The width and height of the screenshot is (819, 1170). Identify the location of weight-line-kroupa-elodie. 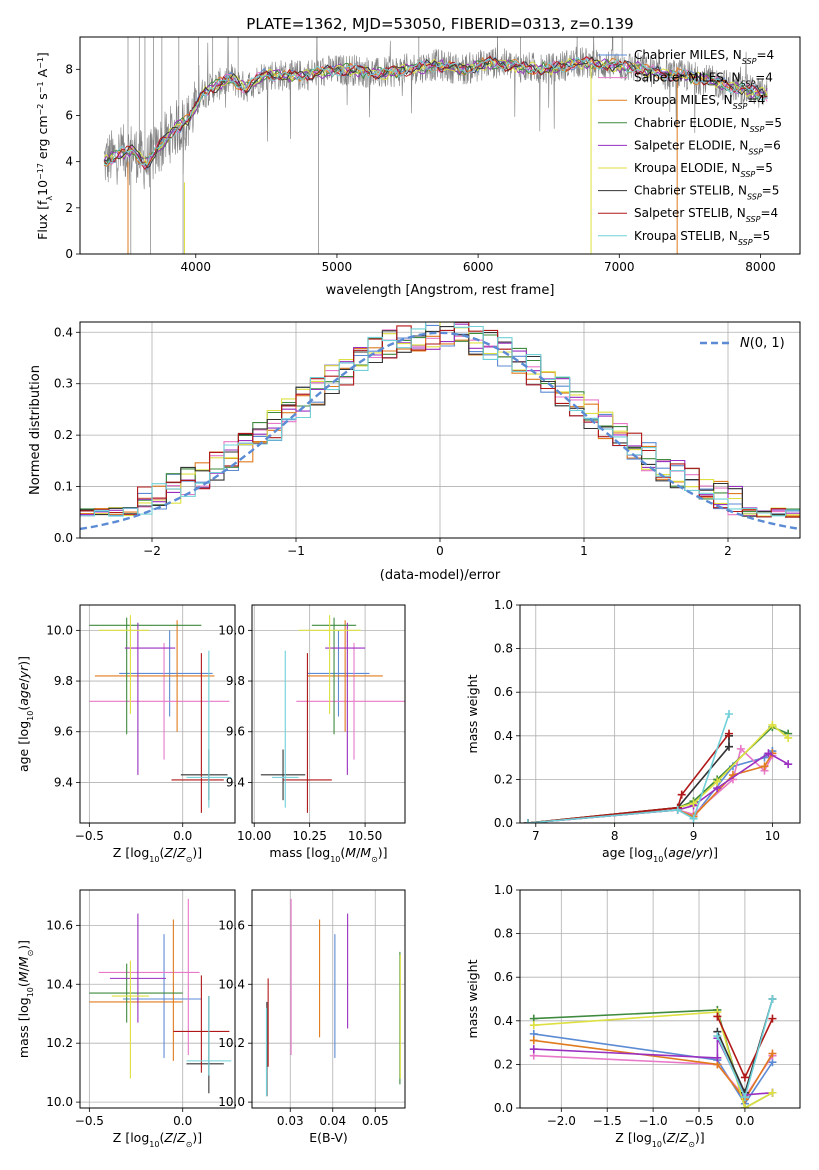
(653, 1059).